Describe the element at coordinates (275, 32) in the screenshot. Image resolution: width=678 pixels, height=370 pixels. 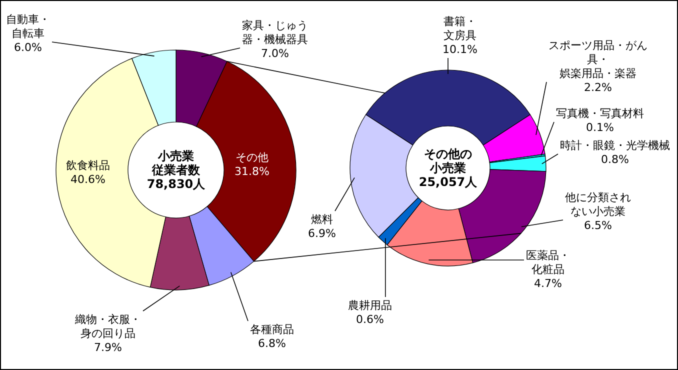
I see `slice-label: 家具・じゅう器・機械器具` at that location.